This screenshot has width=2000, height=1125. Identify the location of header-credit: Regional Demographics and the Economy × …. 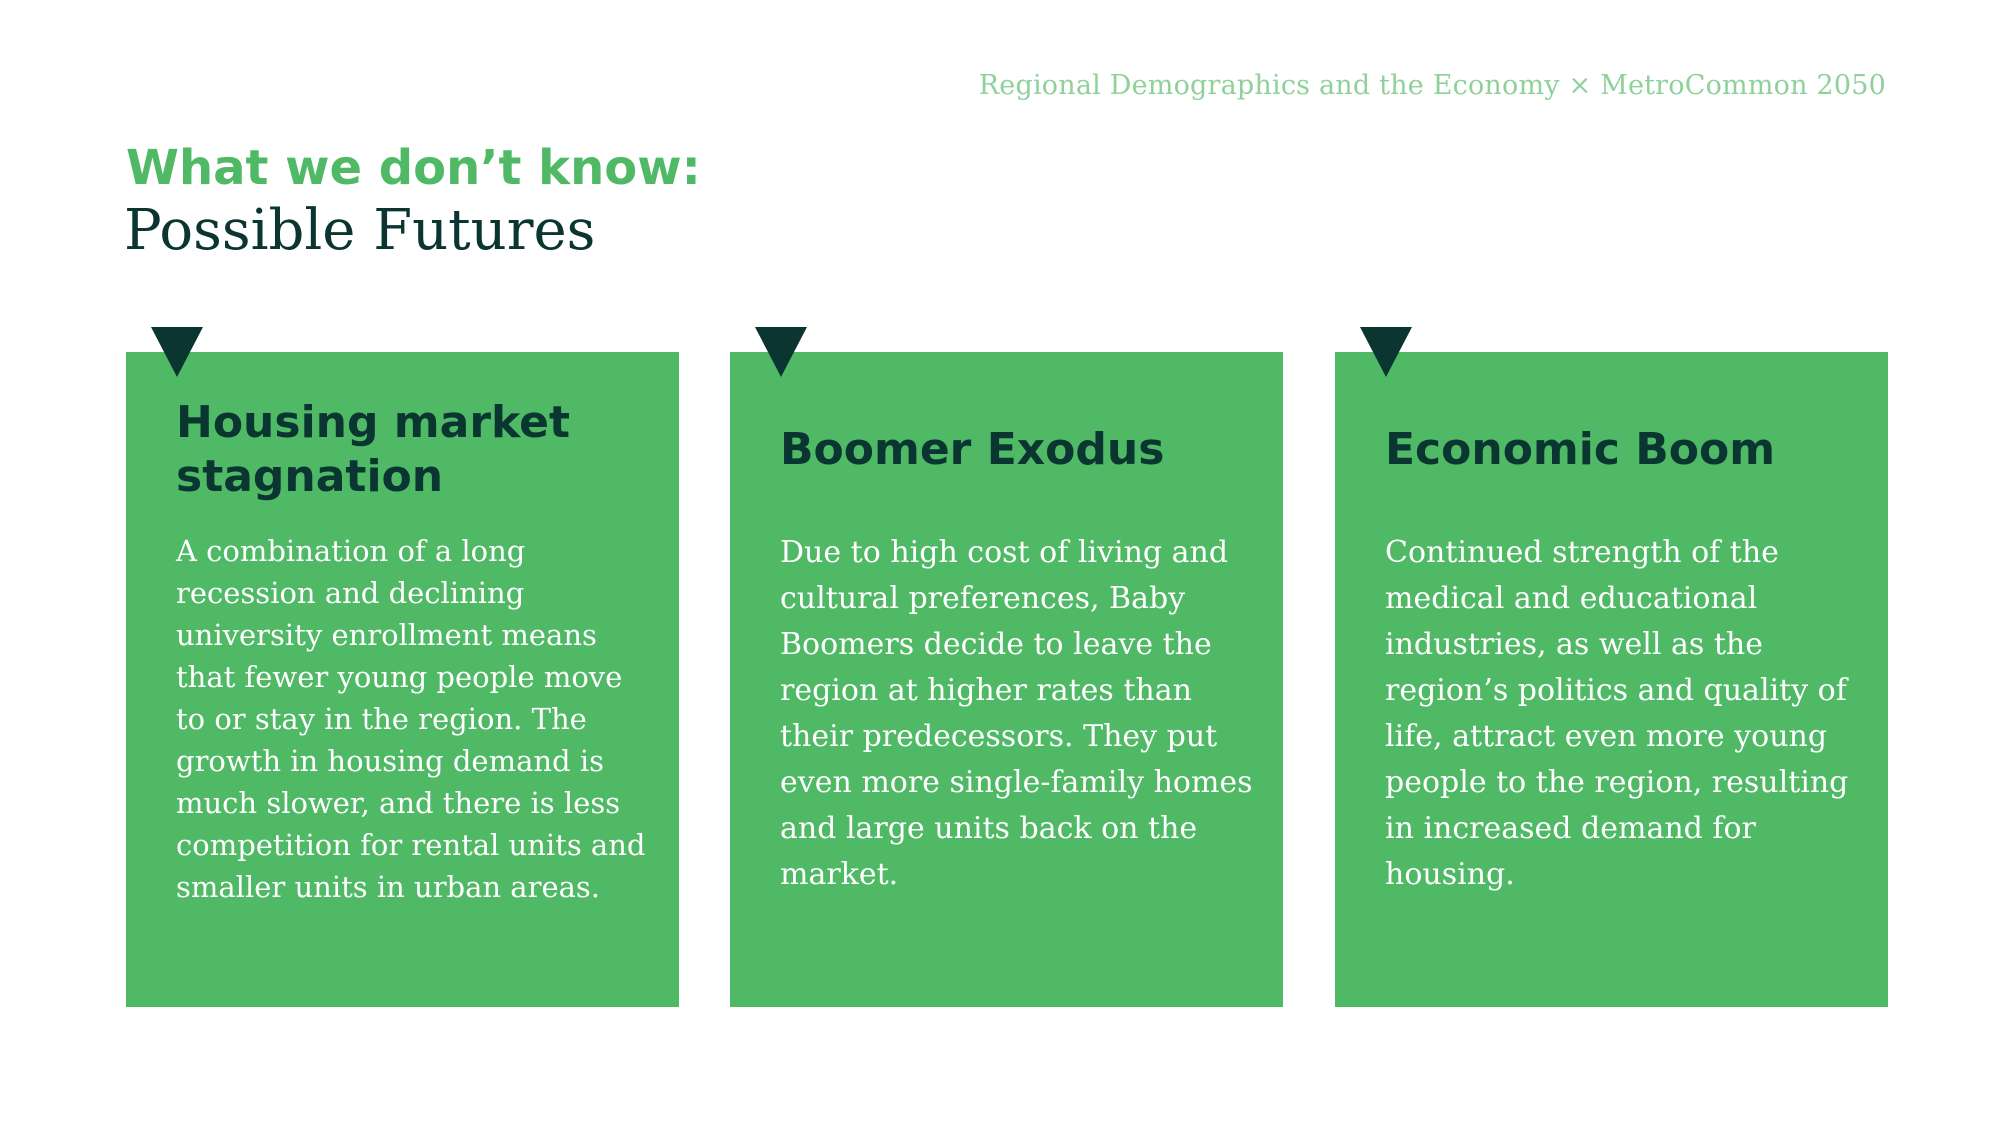
(1432, 85).